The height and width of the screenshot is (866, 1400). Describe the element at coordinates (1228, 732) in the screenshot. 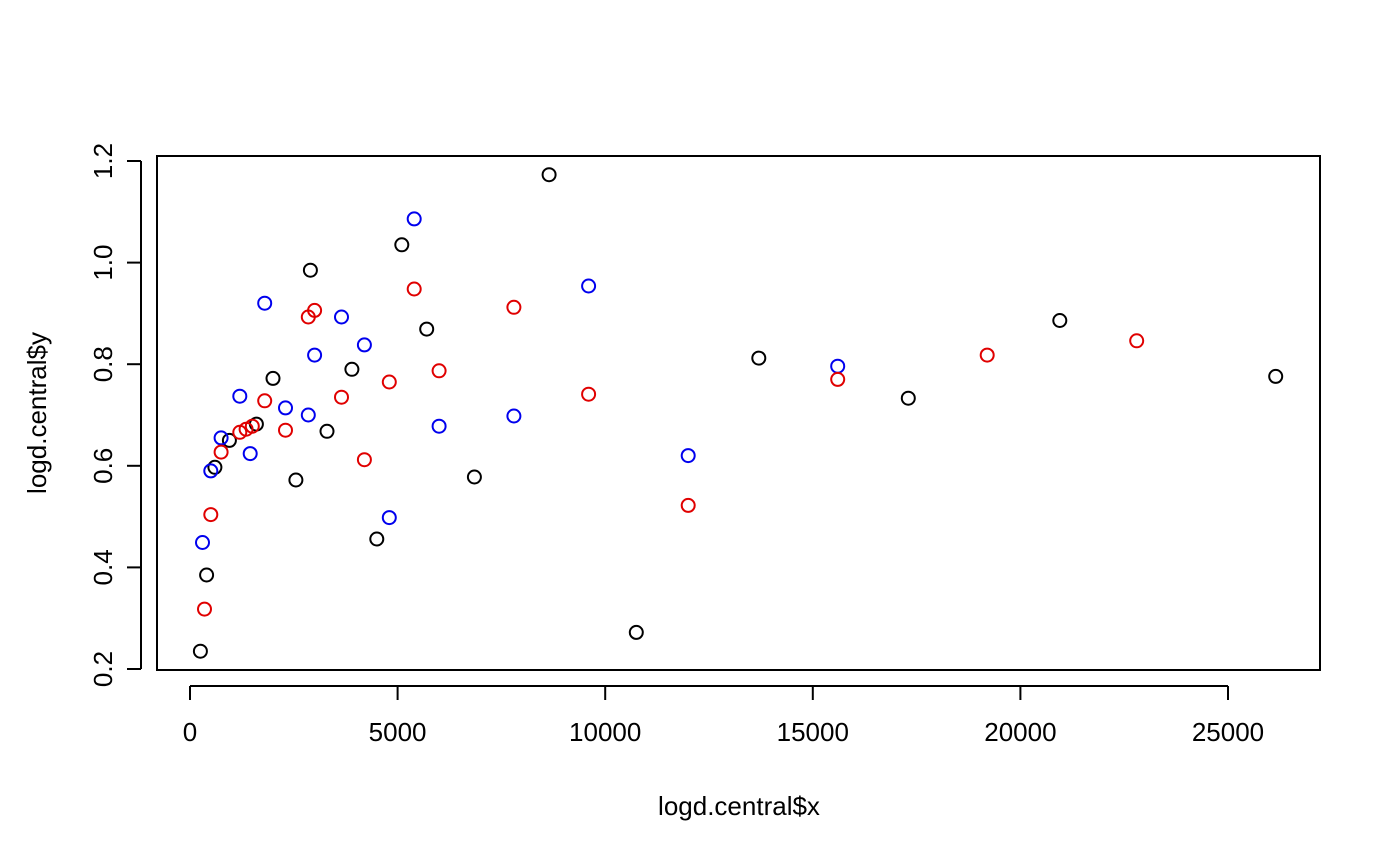

I see `x-tick-label: 25000` at that location.